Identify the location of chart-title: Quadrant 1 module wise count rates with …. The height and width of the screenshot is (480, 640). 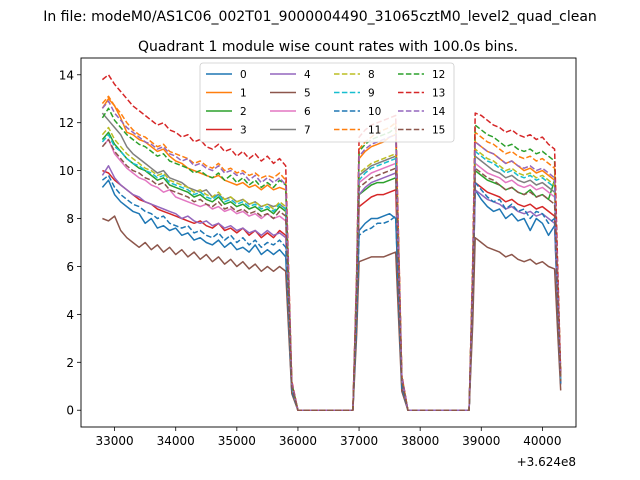
(328, 47).